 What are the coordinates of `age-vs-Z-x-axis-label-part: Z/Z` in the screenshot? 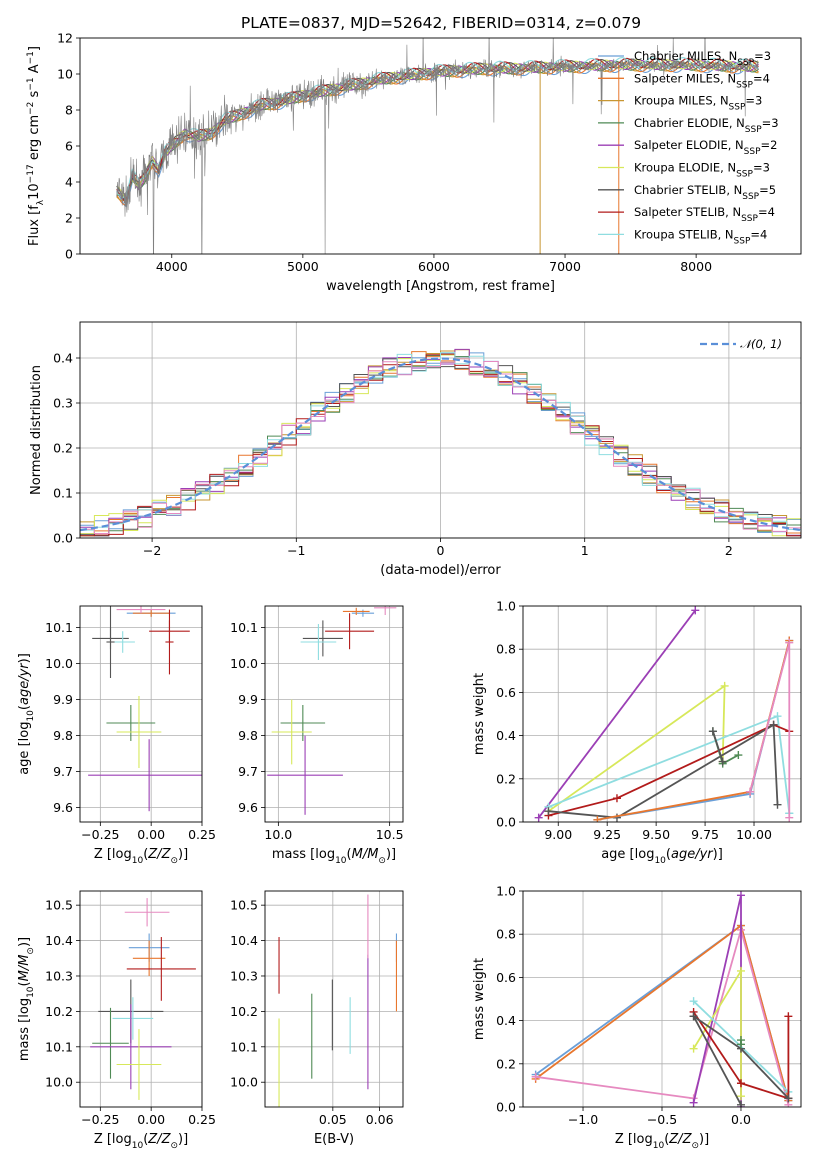 It's located at (159, 854).